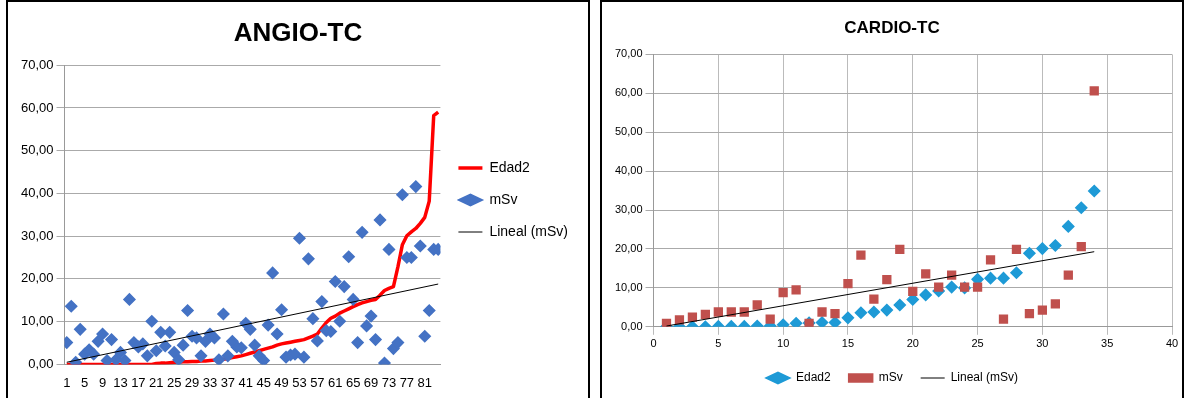 Image resolution: width=1184 pixels, height=400 pixels. Describe the element at coordinates (653, 343) in the screenshot. I see `x-tick-label: 0` at that location.